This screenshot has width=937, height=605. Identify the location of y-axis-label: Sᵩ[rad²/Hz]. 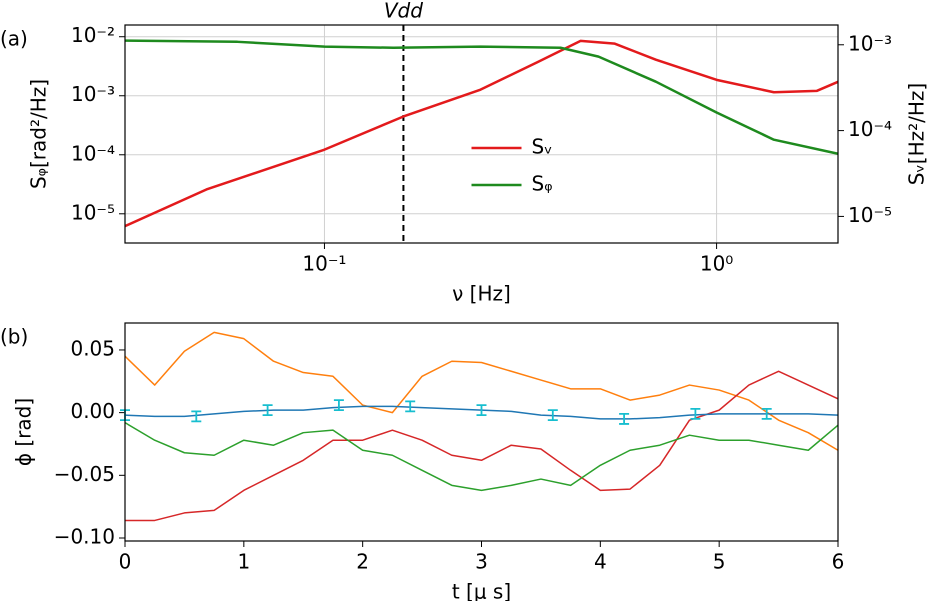
(39, 134).